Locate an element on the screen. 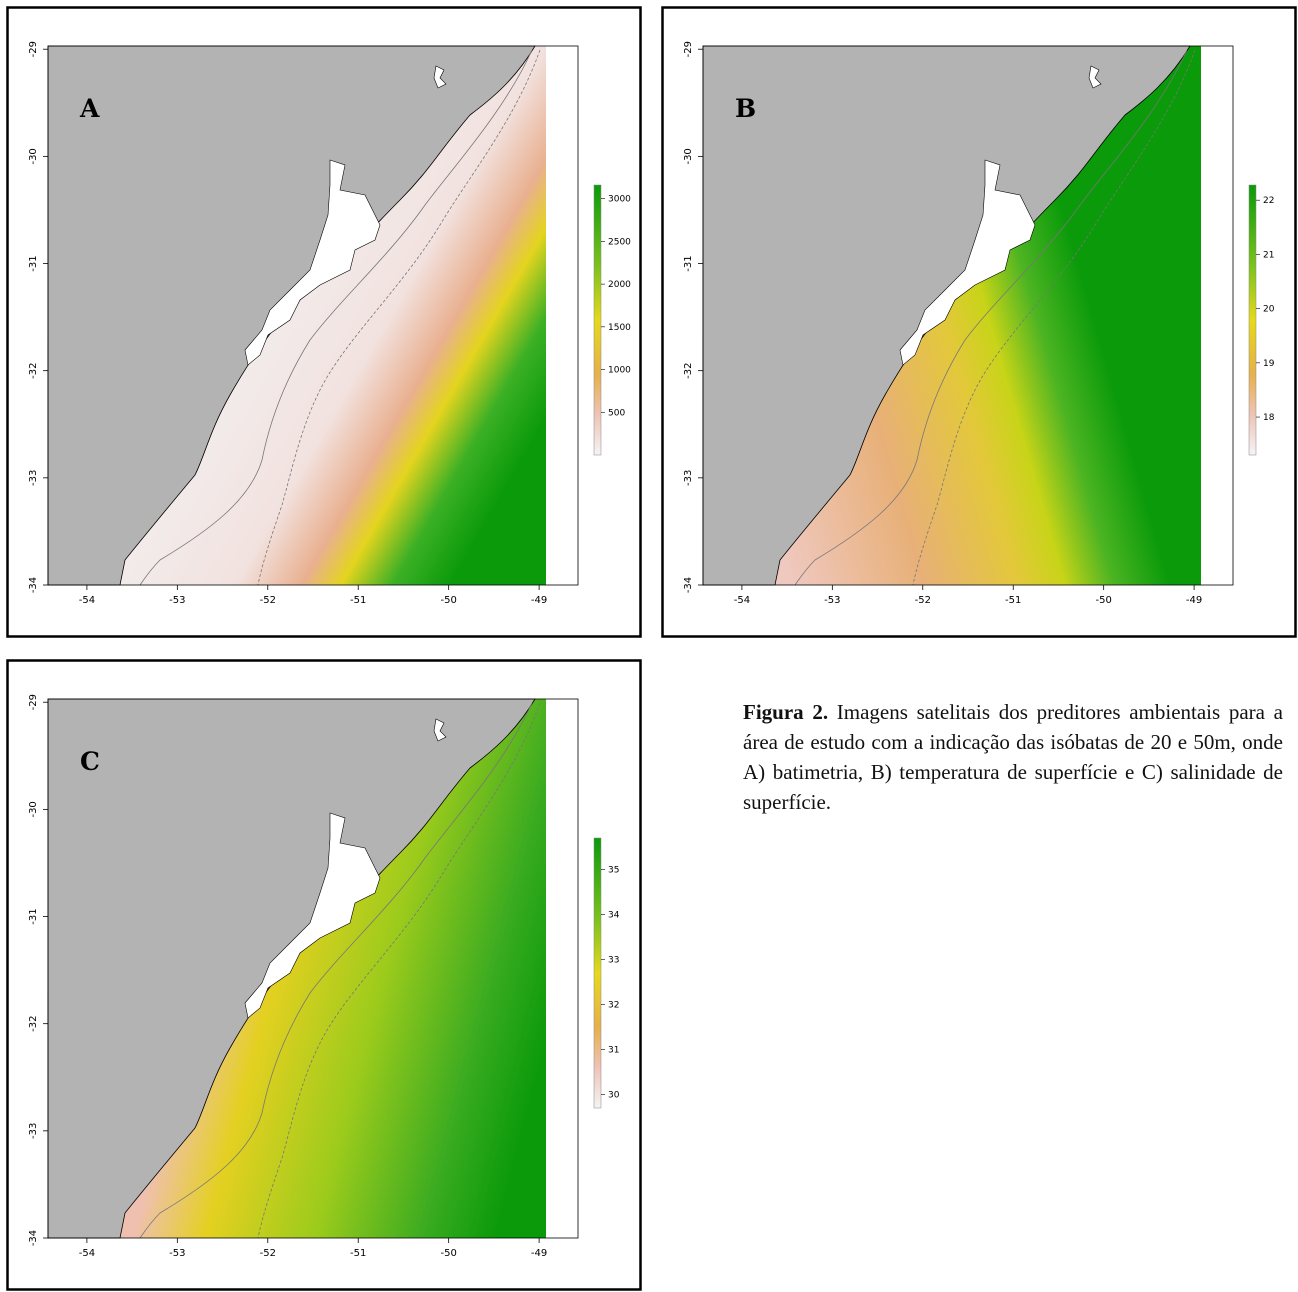  colorbar-tick-label: 20 is located at coordinates (1269, 310).